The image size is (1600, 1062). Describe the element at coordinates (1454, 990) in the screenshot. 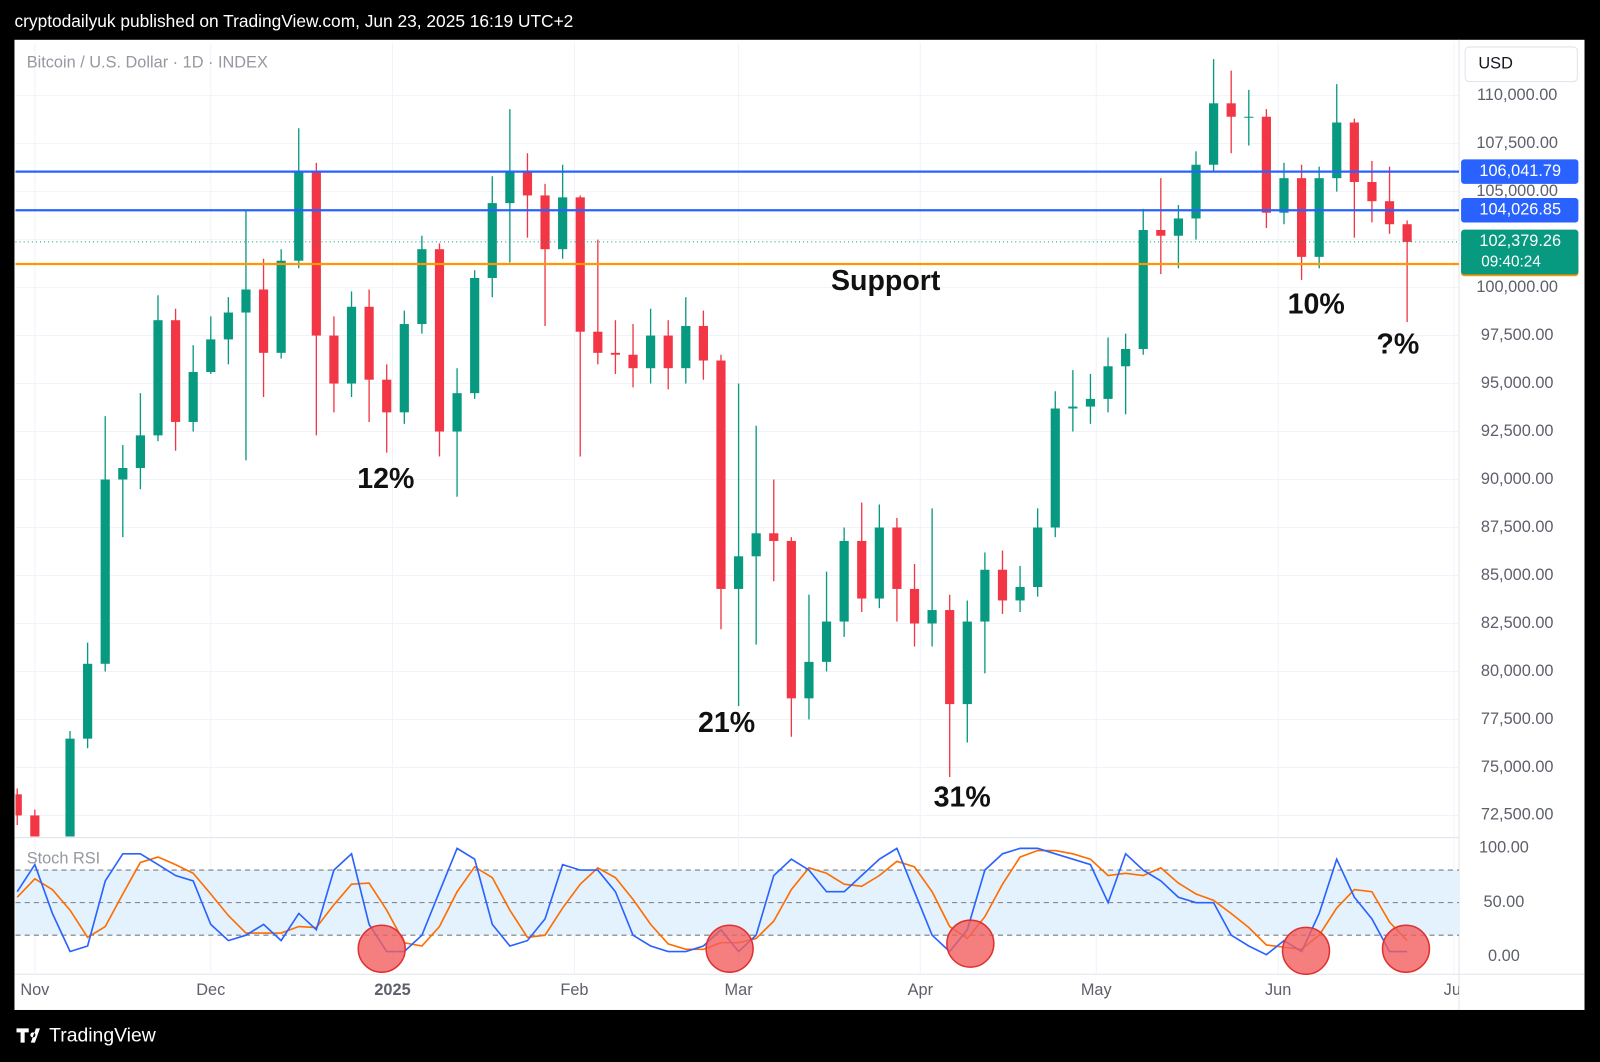

I see `x-tick-label: Jul` at that location.